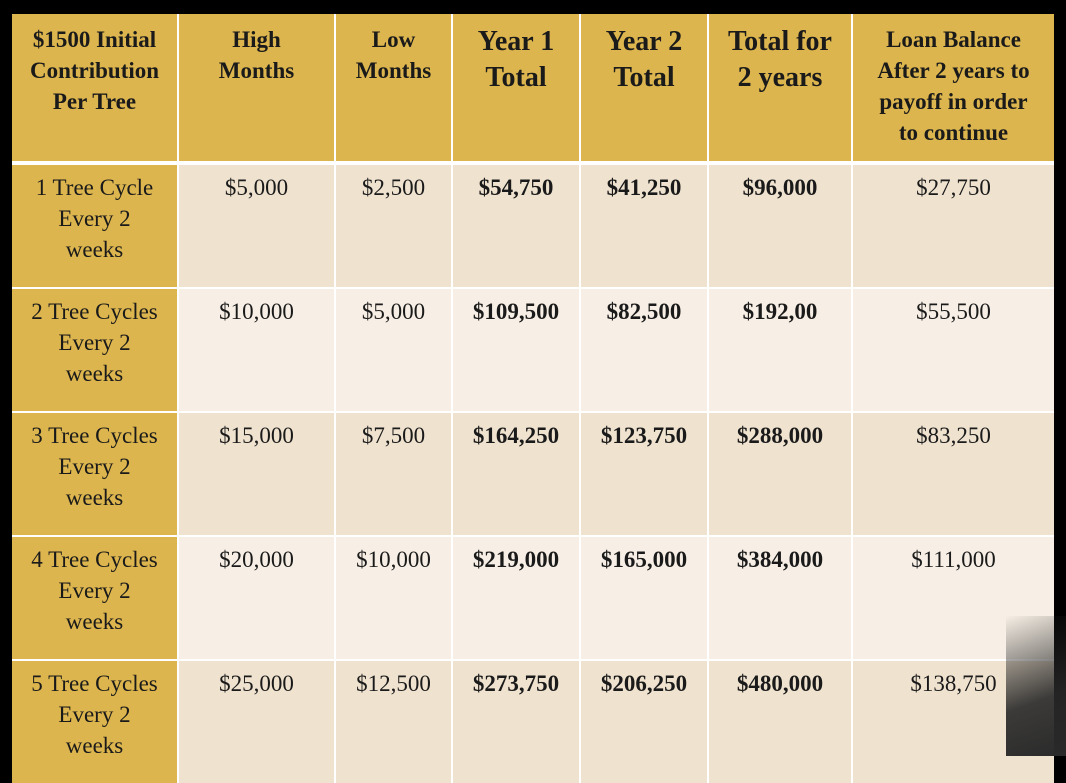 This screenshot has width=1066, height=783. Describe the element at coordinates (953, 227) in the screenshot. I see `cell-loan-balance: $27,750` at that location.